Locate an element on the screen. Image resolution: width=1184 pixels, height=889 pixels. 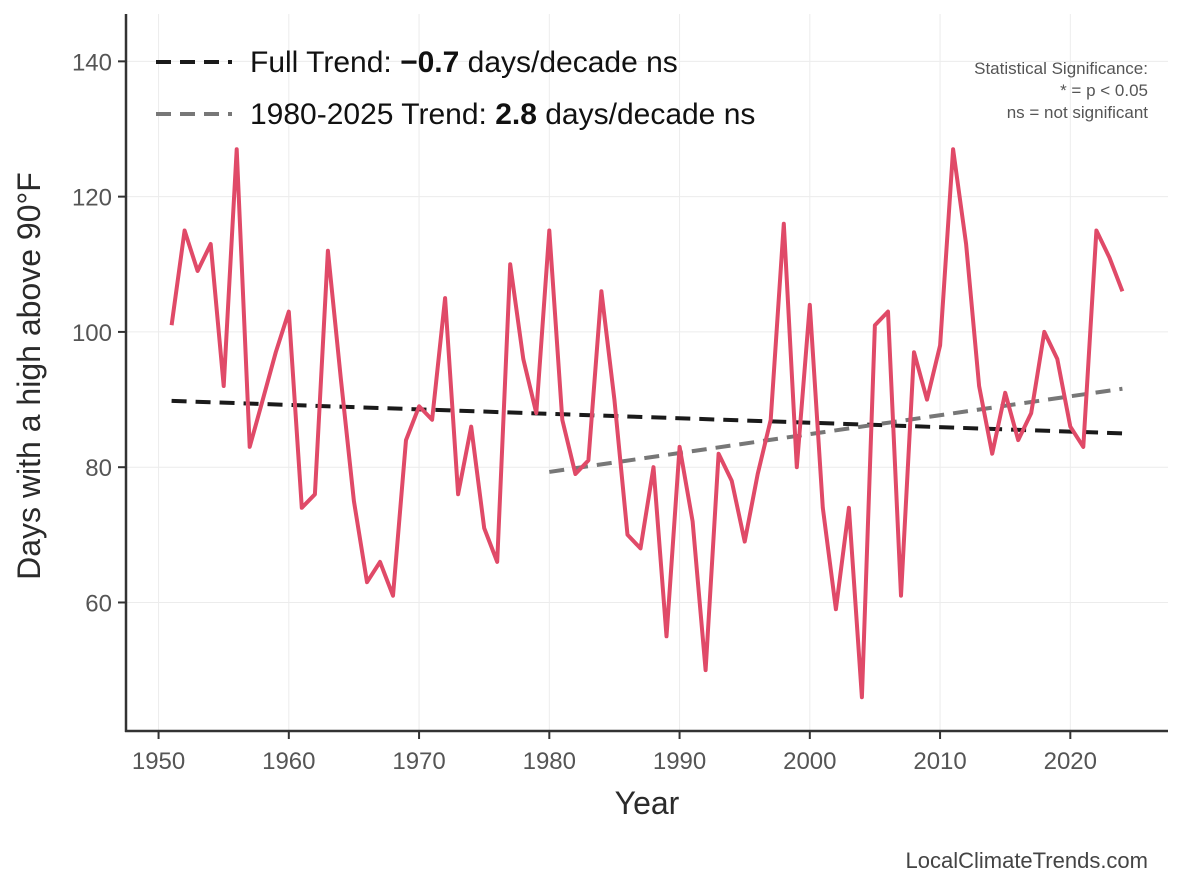
legend-prefix-1980-2025-trend: 1980-2025 Trend: is located at coordinates (372, 114).